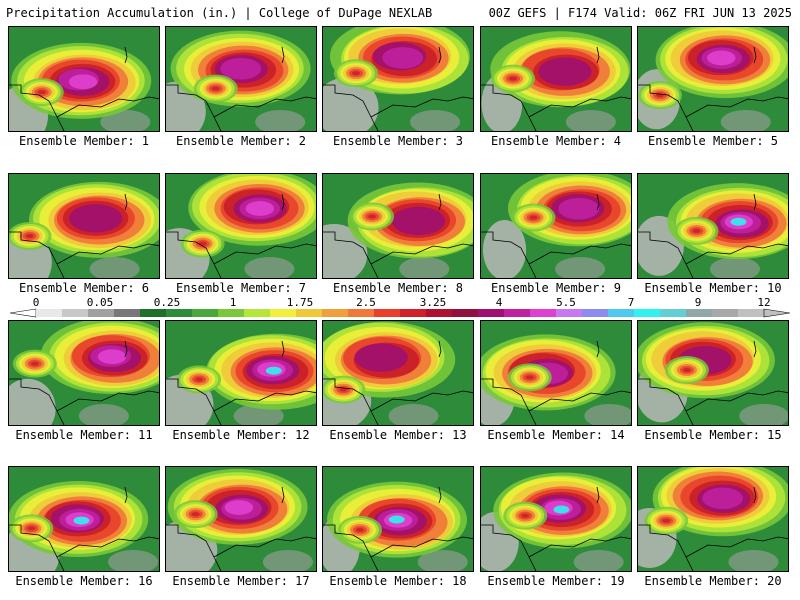 The image size is (800, 600). What do you see at coordinates (398, 288) in the screenshot?
I see `panel-label-member-8: Ensemble Member: 8` at bounding box center [398, 288].